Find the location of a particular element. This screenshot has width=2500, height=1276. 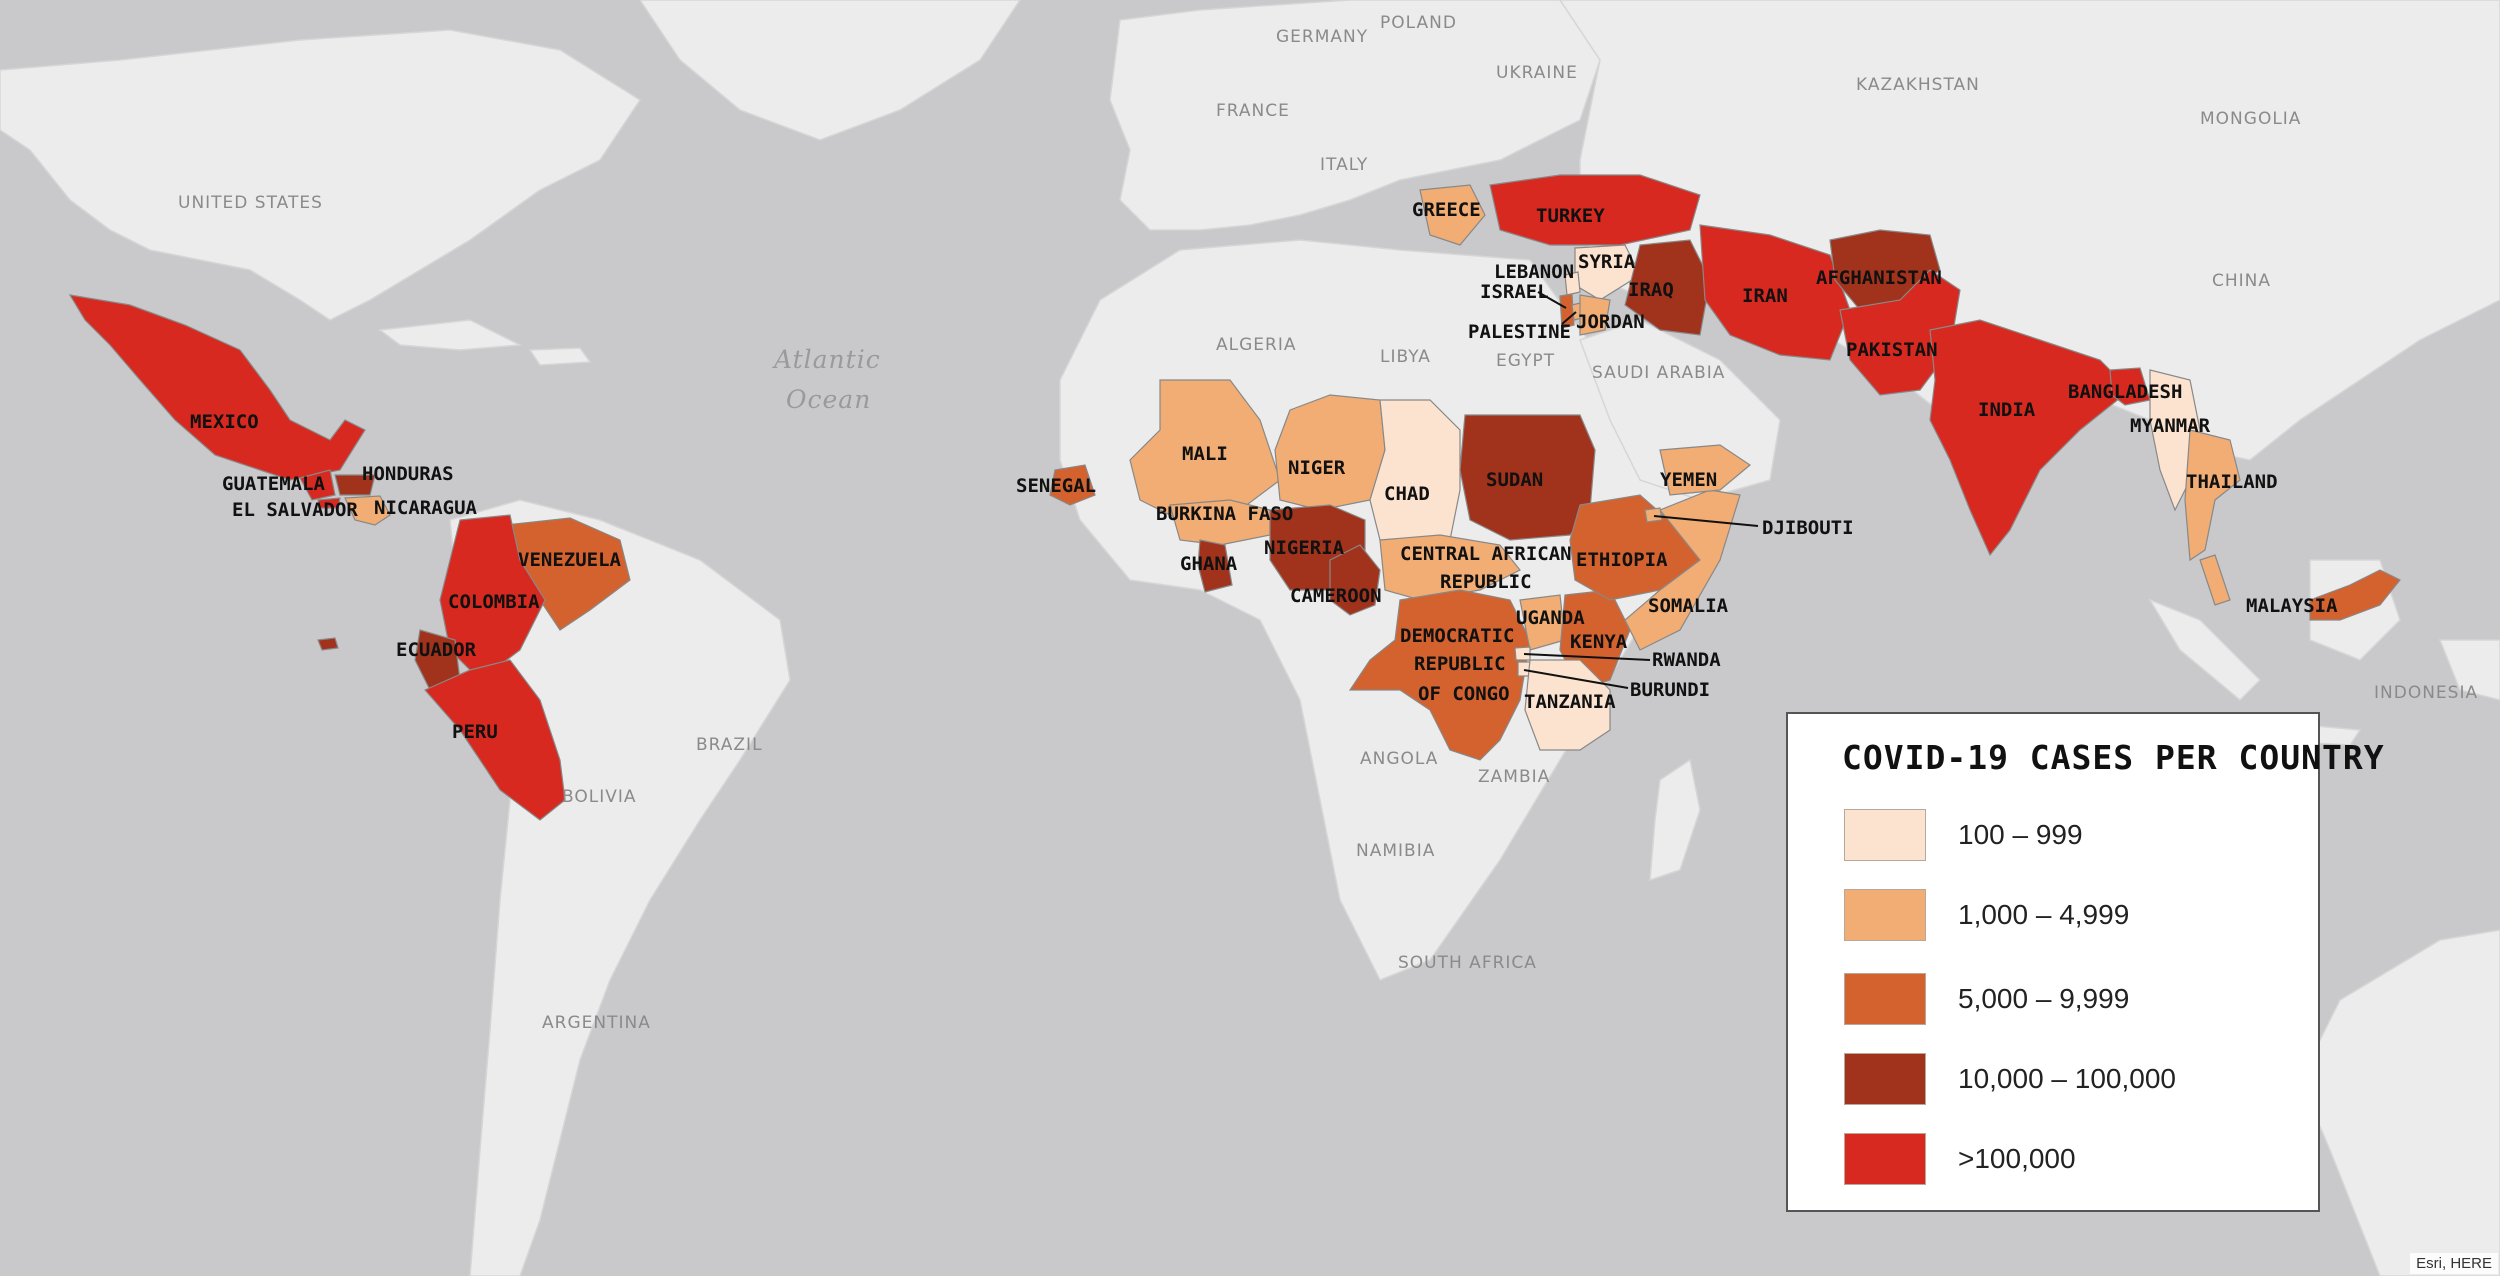

map-attribution: Esri, HERE is located at coordinates (2454, 1263).